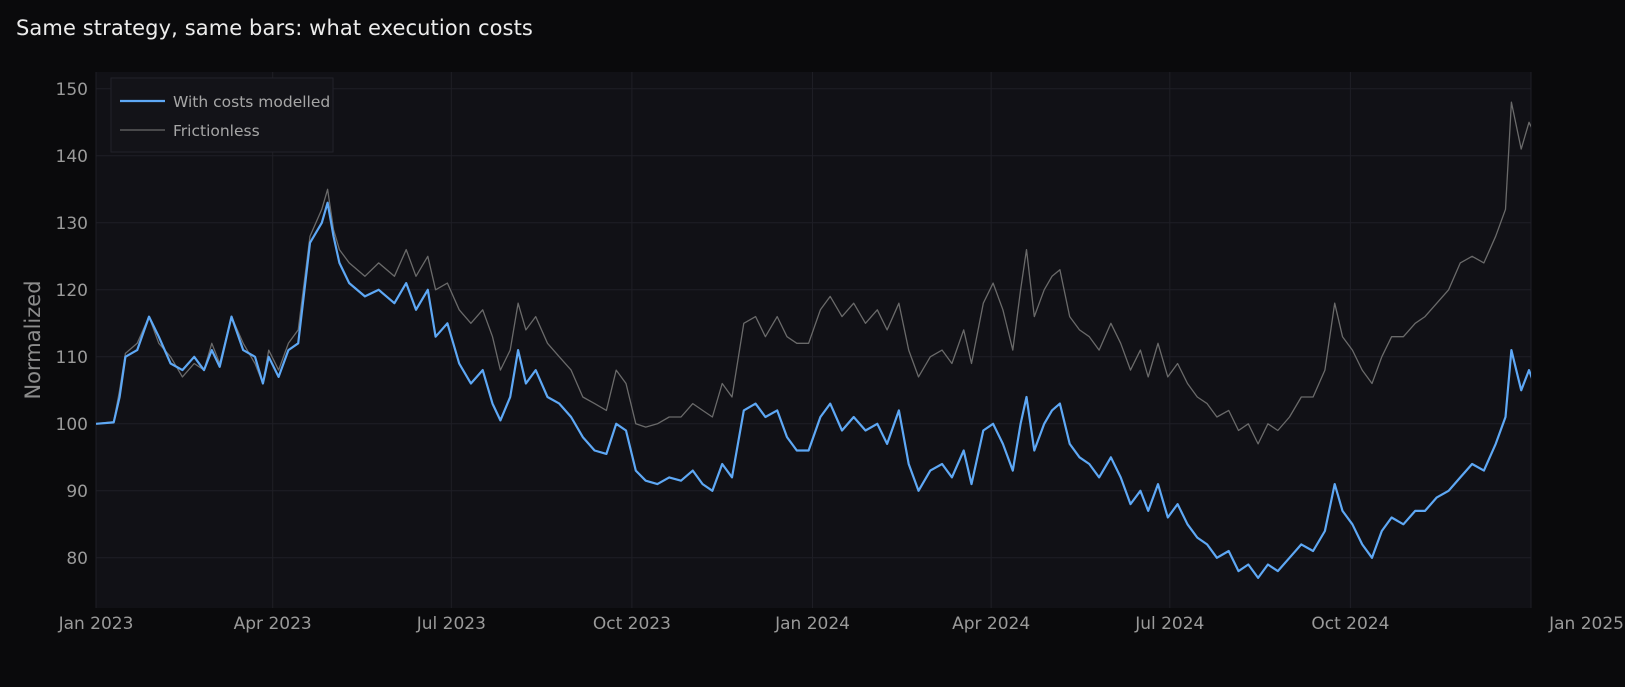  Describe the element at coordinates (273, 624) in the screenshot. I see `x-tick-label: Apr 2023` at that location.